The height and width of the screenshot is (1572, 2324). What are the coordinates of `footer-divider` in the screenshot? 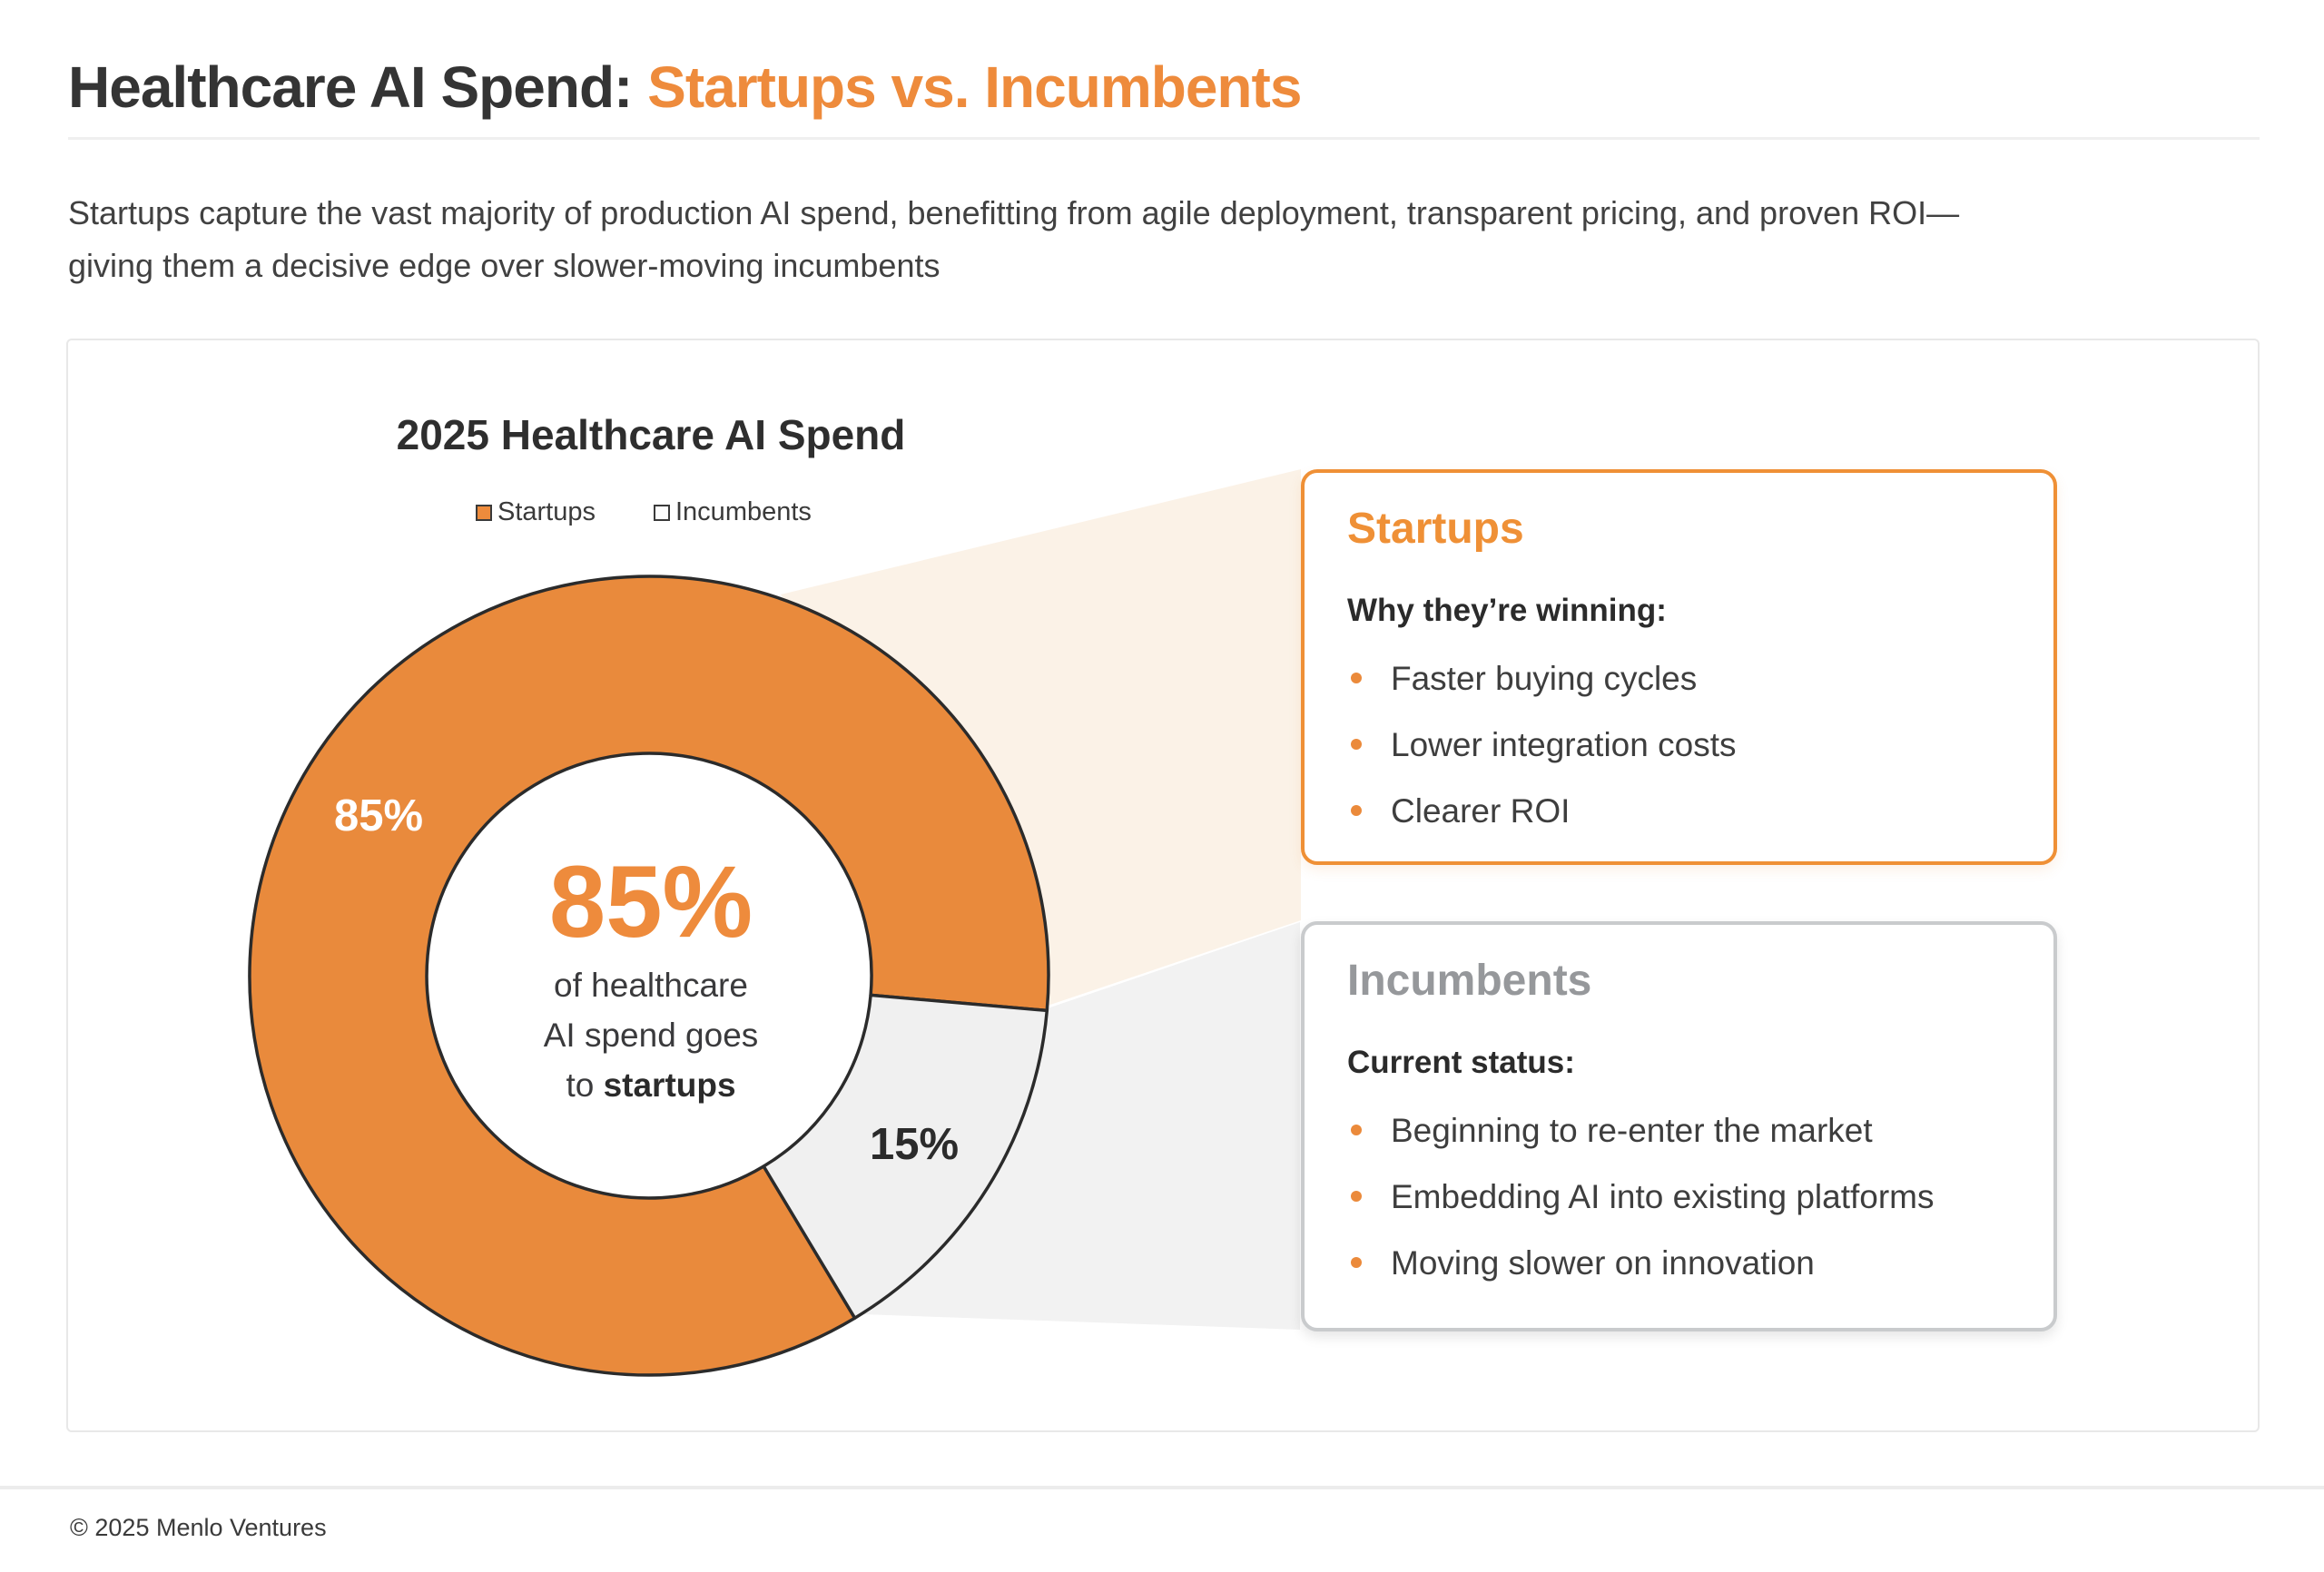 It's located at (1162, 1487).